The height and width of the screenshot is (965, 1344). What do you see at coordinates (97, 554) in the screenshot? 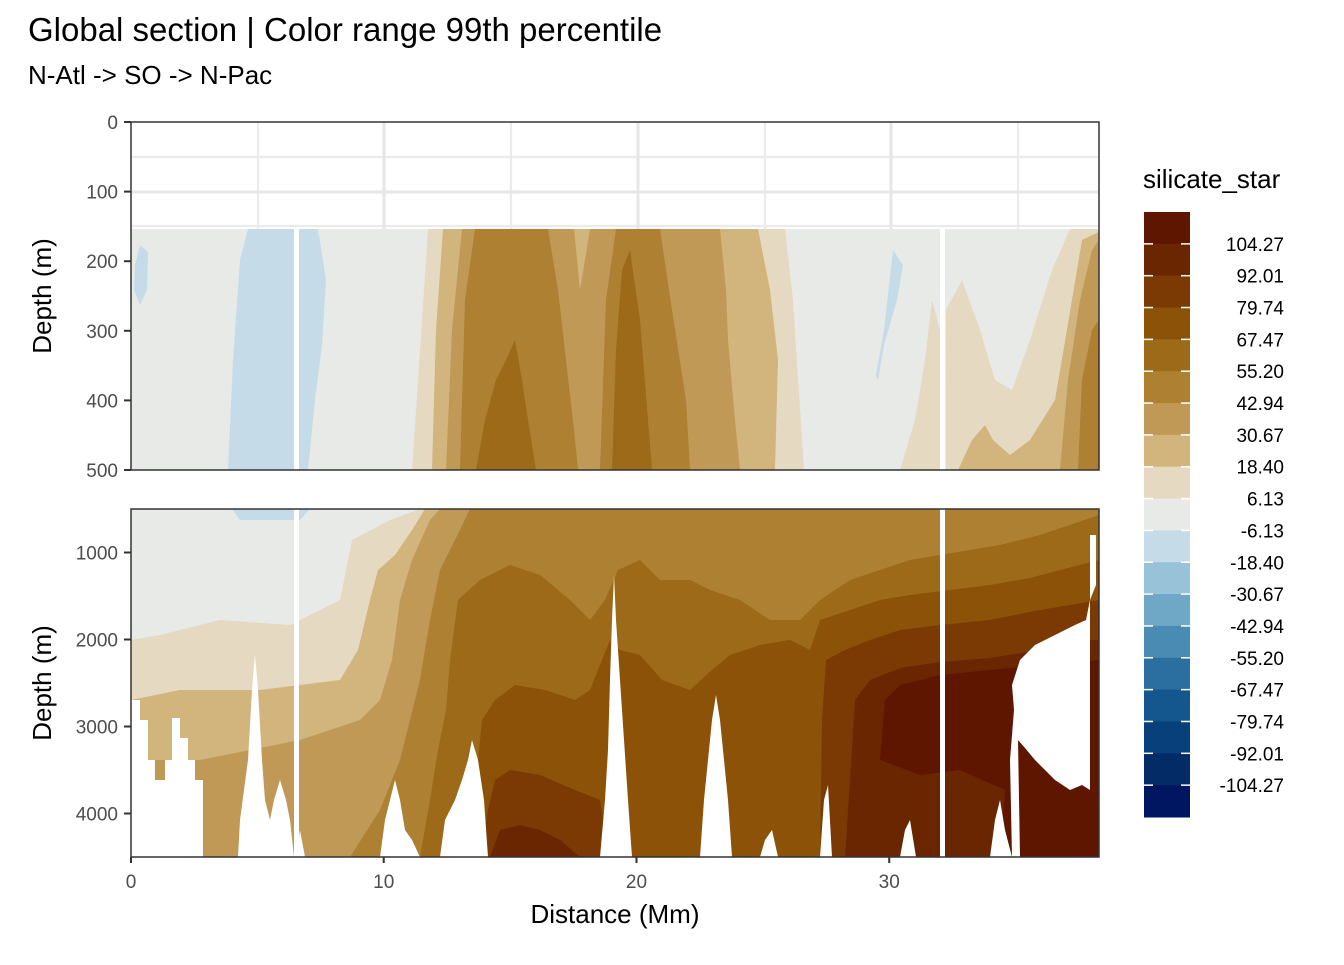
I see `y-tick-label: 1000` at bounding box center [97, 554].